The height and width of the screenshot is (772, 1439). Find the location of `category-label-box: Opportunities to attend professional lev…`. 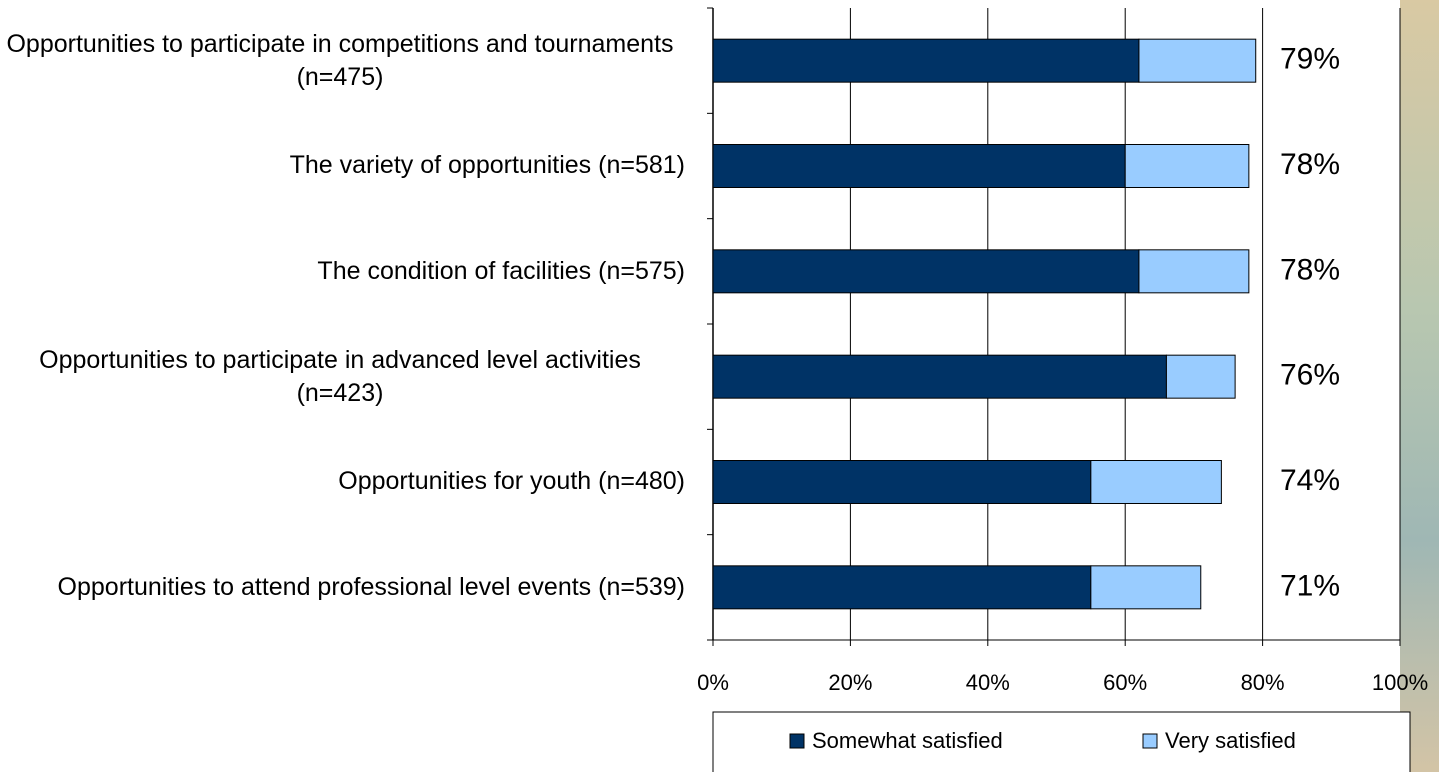

category-label-box: Opportunities to attend professional lev… is located at coordinates (342, 587).